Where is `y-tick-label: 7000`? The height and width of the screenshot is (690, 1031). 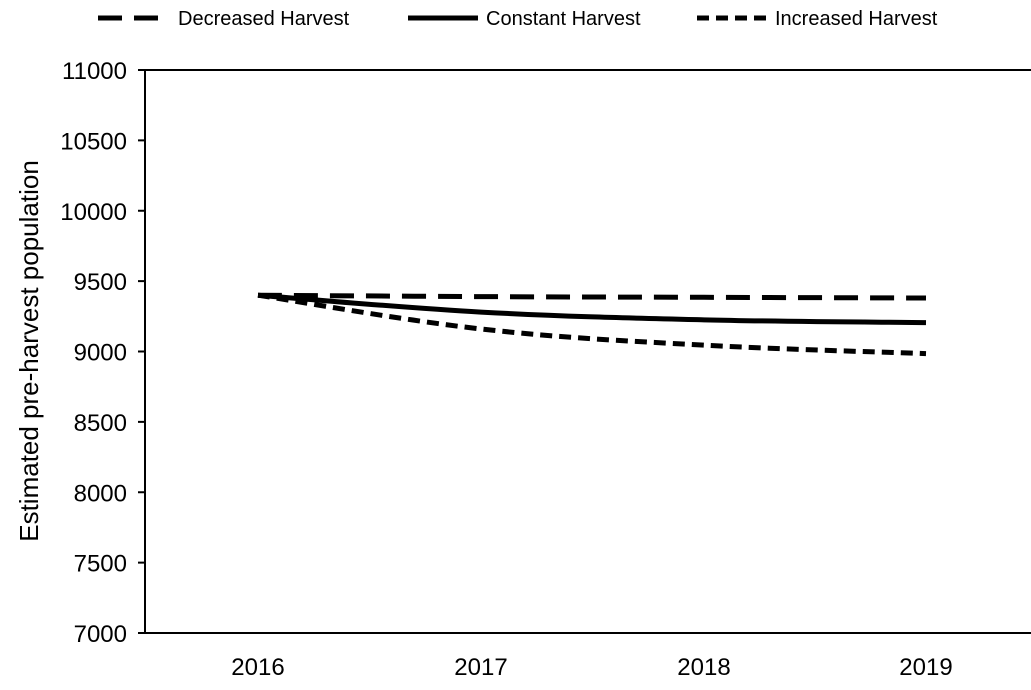 y-tick-label: 7000 is located at coordinates (100, 634).